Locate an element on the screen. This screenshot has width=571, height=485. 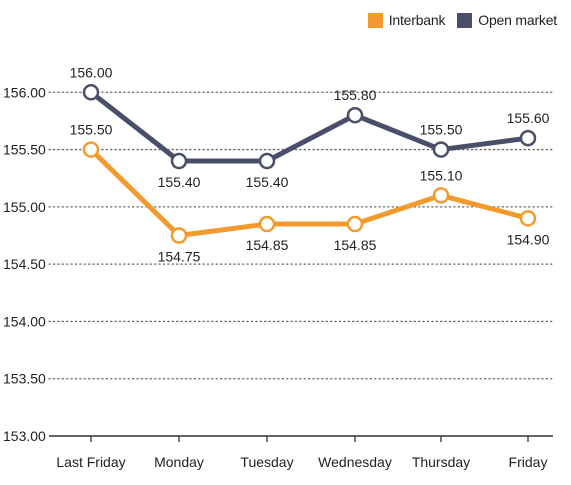
x-tick-label: Thursday is located at coordinates (441, 462).